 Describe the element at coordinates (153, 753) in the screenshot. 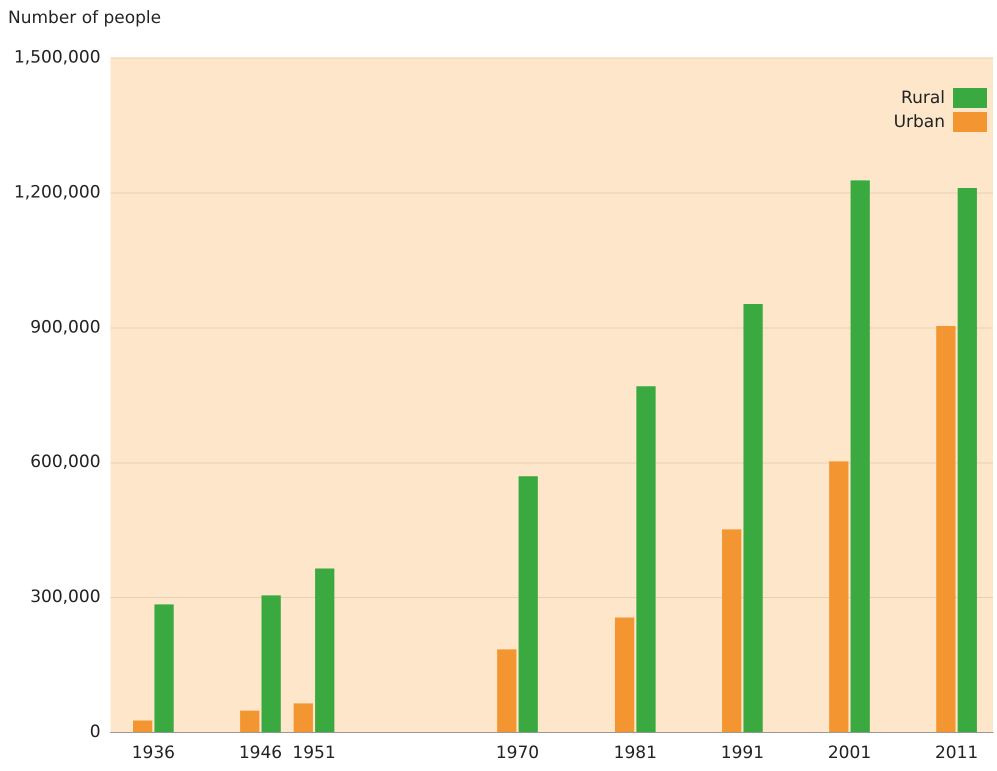

I see `x-tick-label: 1936` at that location.